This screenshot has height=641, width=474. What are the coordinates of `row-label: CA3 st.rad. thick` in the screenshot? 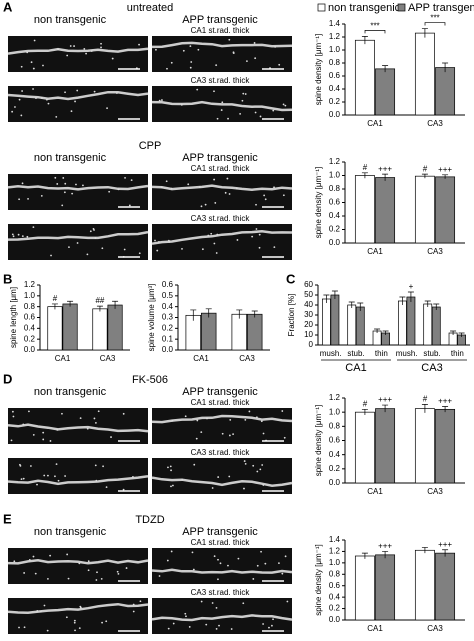 It's located at (221, 218).